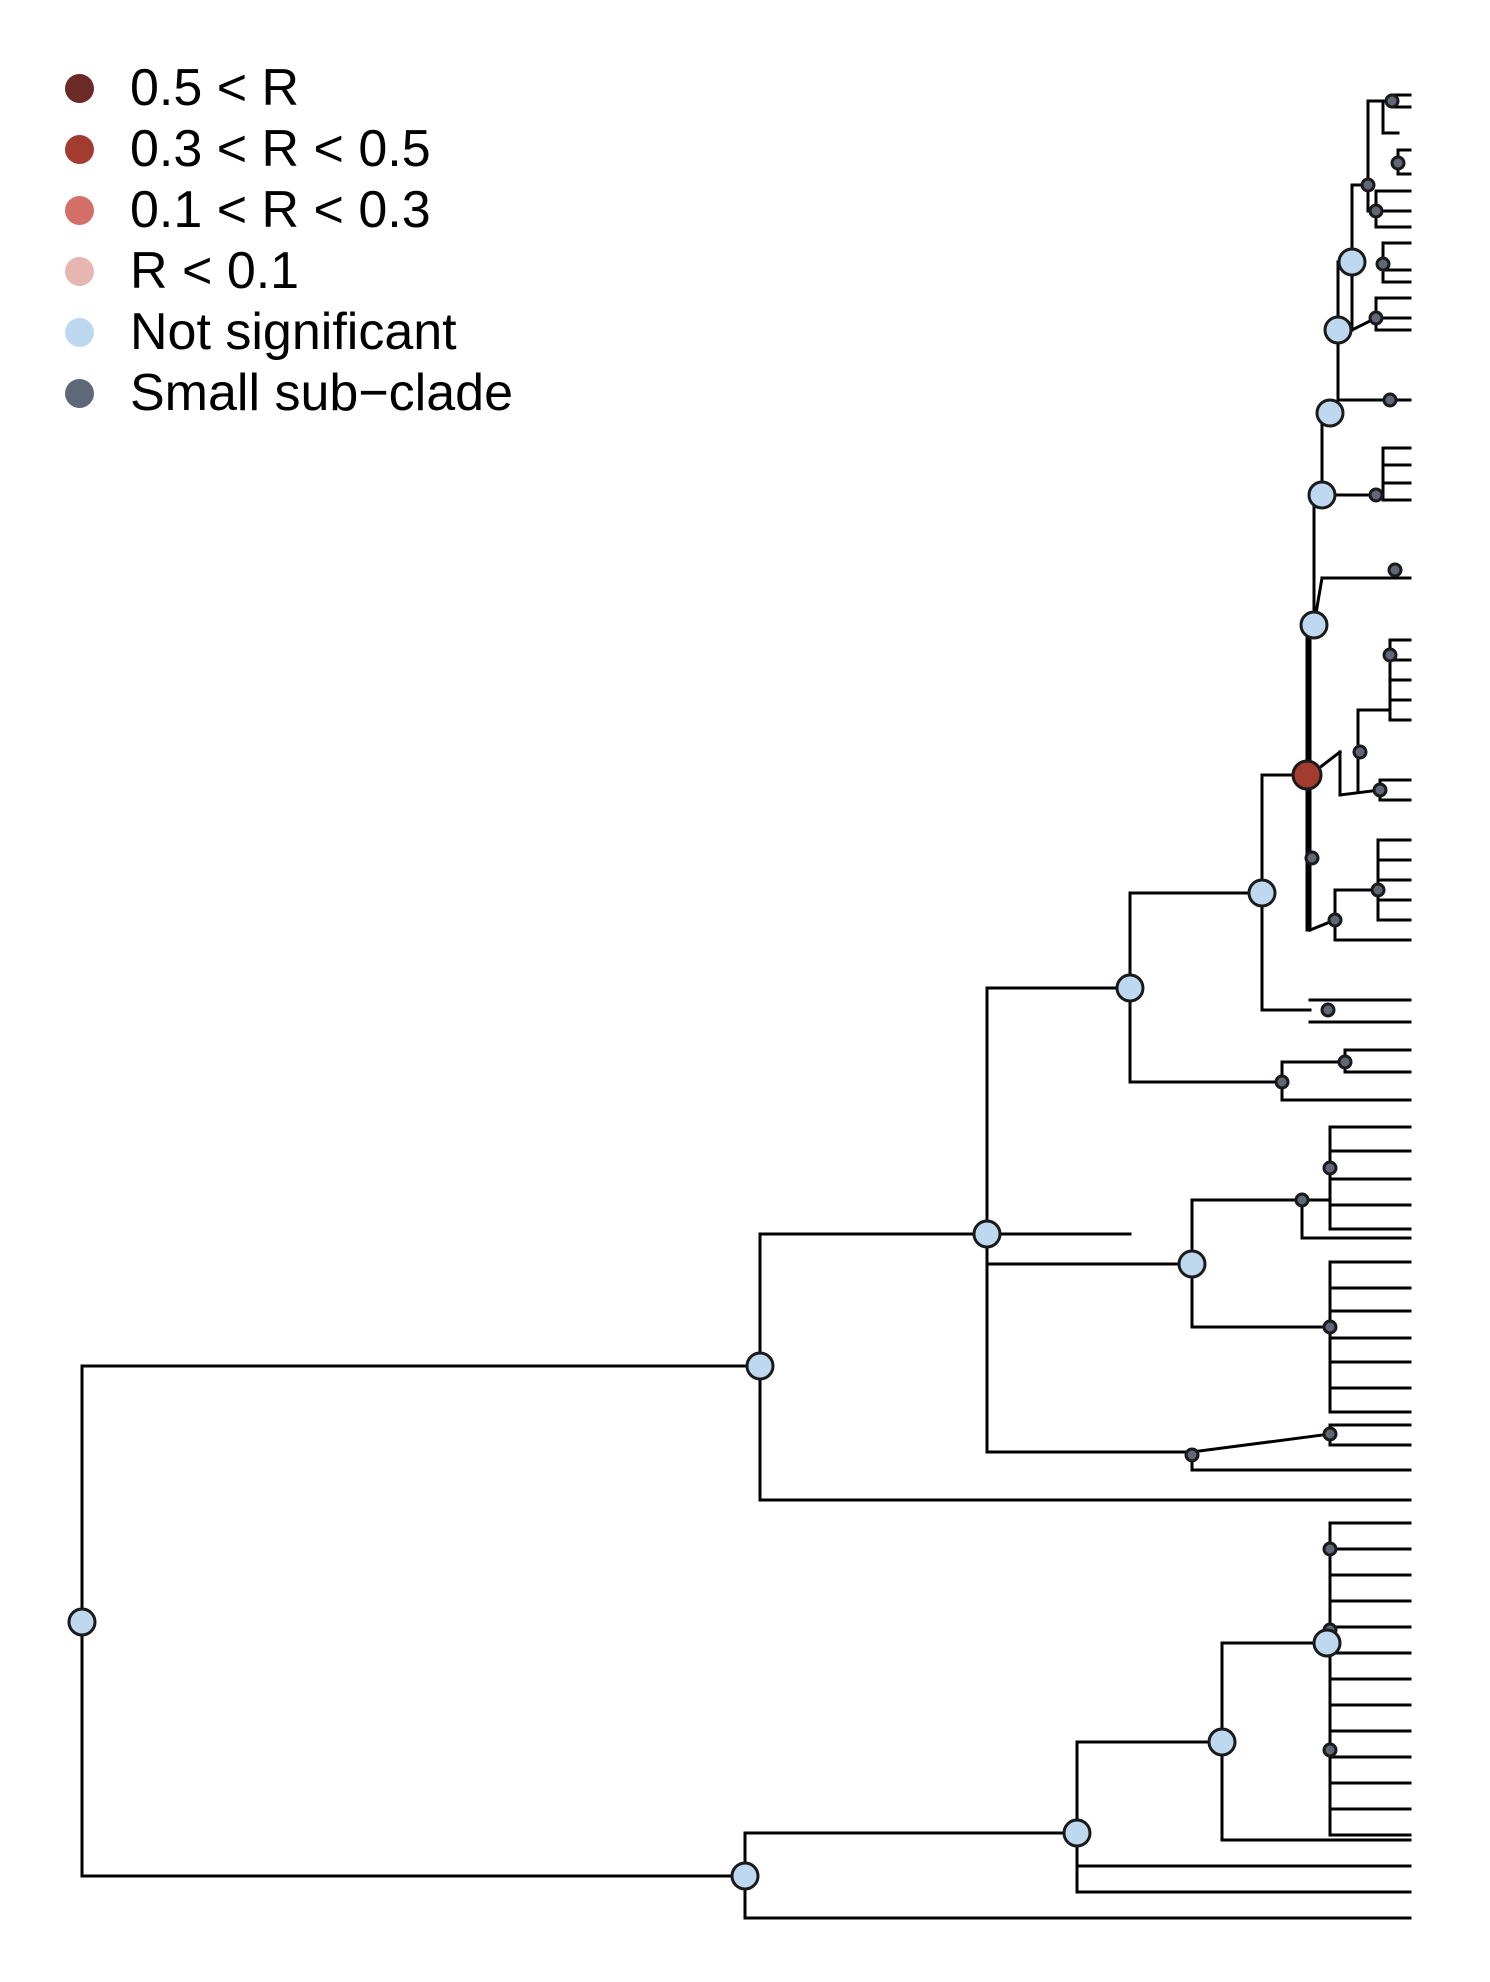 The image size is (1490, 1982). Describe the element at coordinates (280, 149) in the screenshot. I see `legend-label: 0.3 < R < 0.5` at that location.